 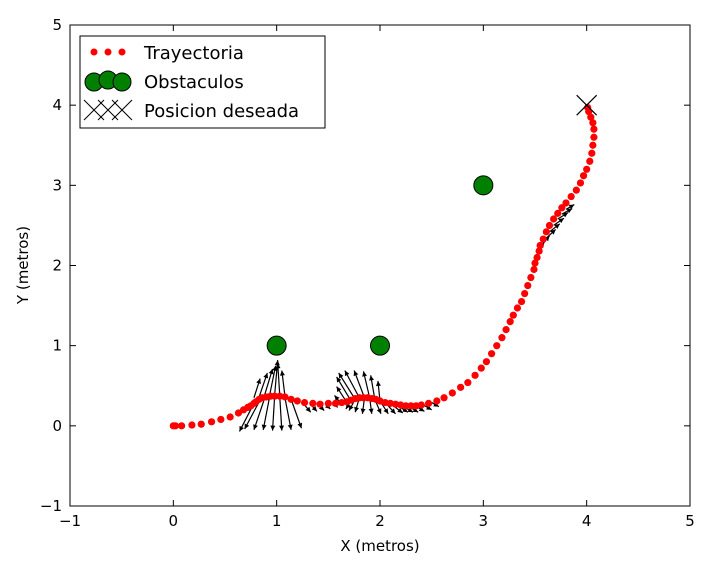 What do you see at coordinates (57, 426) in the screenshot?
I see `y-tick-label: 0` at bounding box center [57, 426].